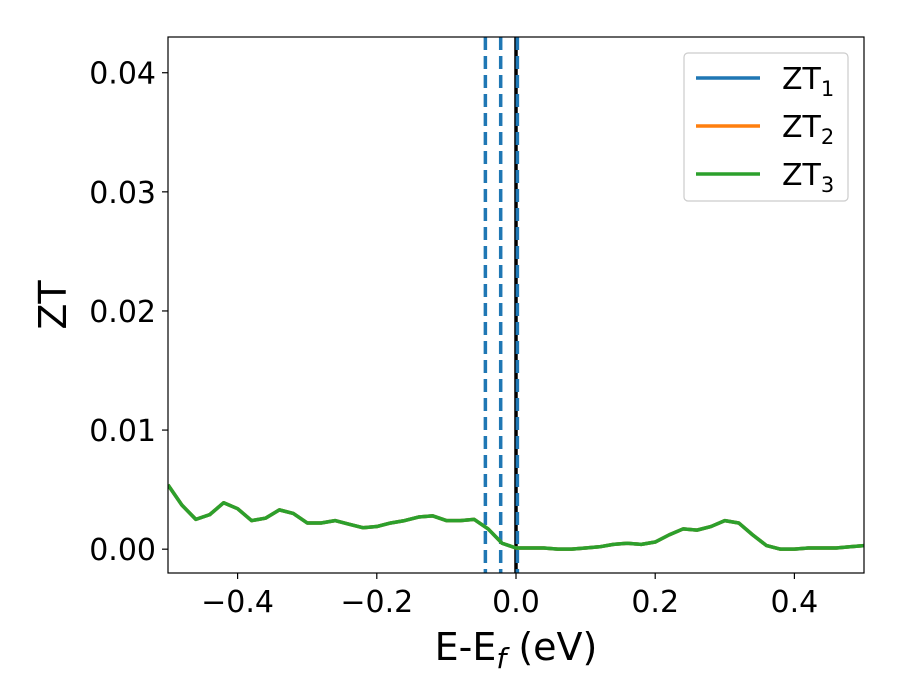  I want to click on y-tick-label-2: 0.02, so click(122, 312).